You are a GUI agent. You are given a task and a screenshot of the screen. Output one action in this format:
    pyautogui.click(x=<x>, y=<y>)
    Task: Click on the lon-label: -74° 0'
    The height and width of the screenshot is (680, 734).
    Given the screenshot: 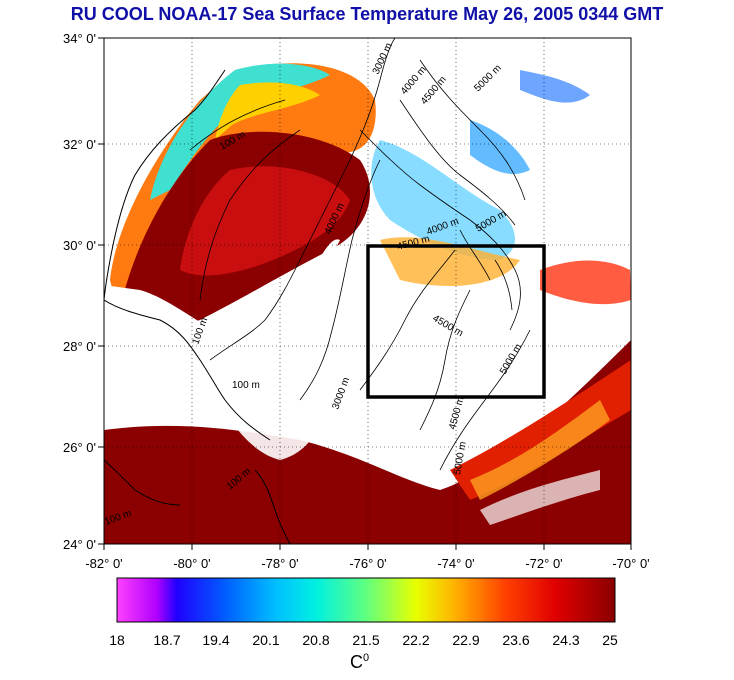 What is the action you would take?
    pyautogui.click(x=455, y=563)
    